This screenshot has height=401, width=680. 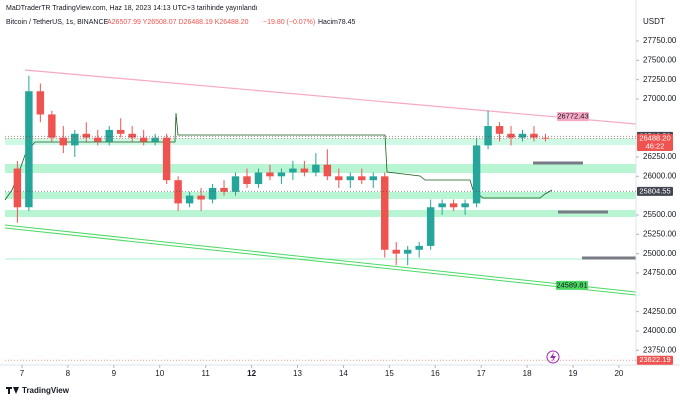 What do you see at coordinates (57, 22) in the screenshot?
I see `symbol: Bitcoin / TetherUS, 1s, BINANCE` at bounding box center [57, 22].